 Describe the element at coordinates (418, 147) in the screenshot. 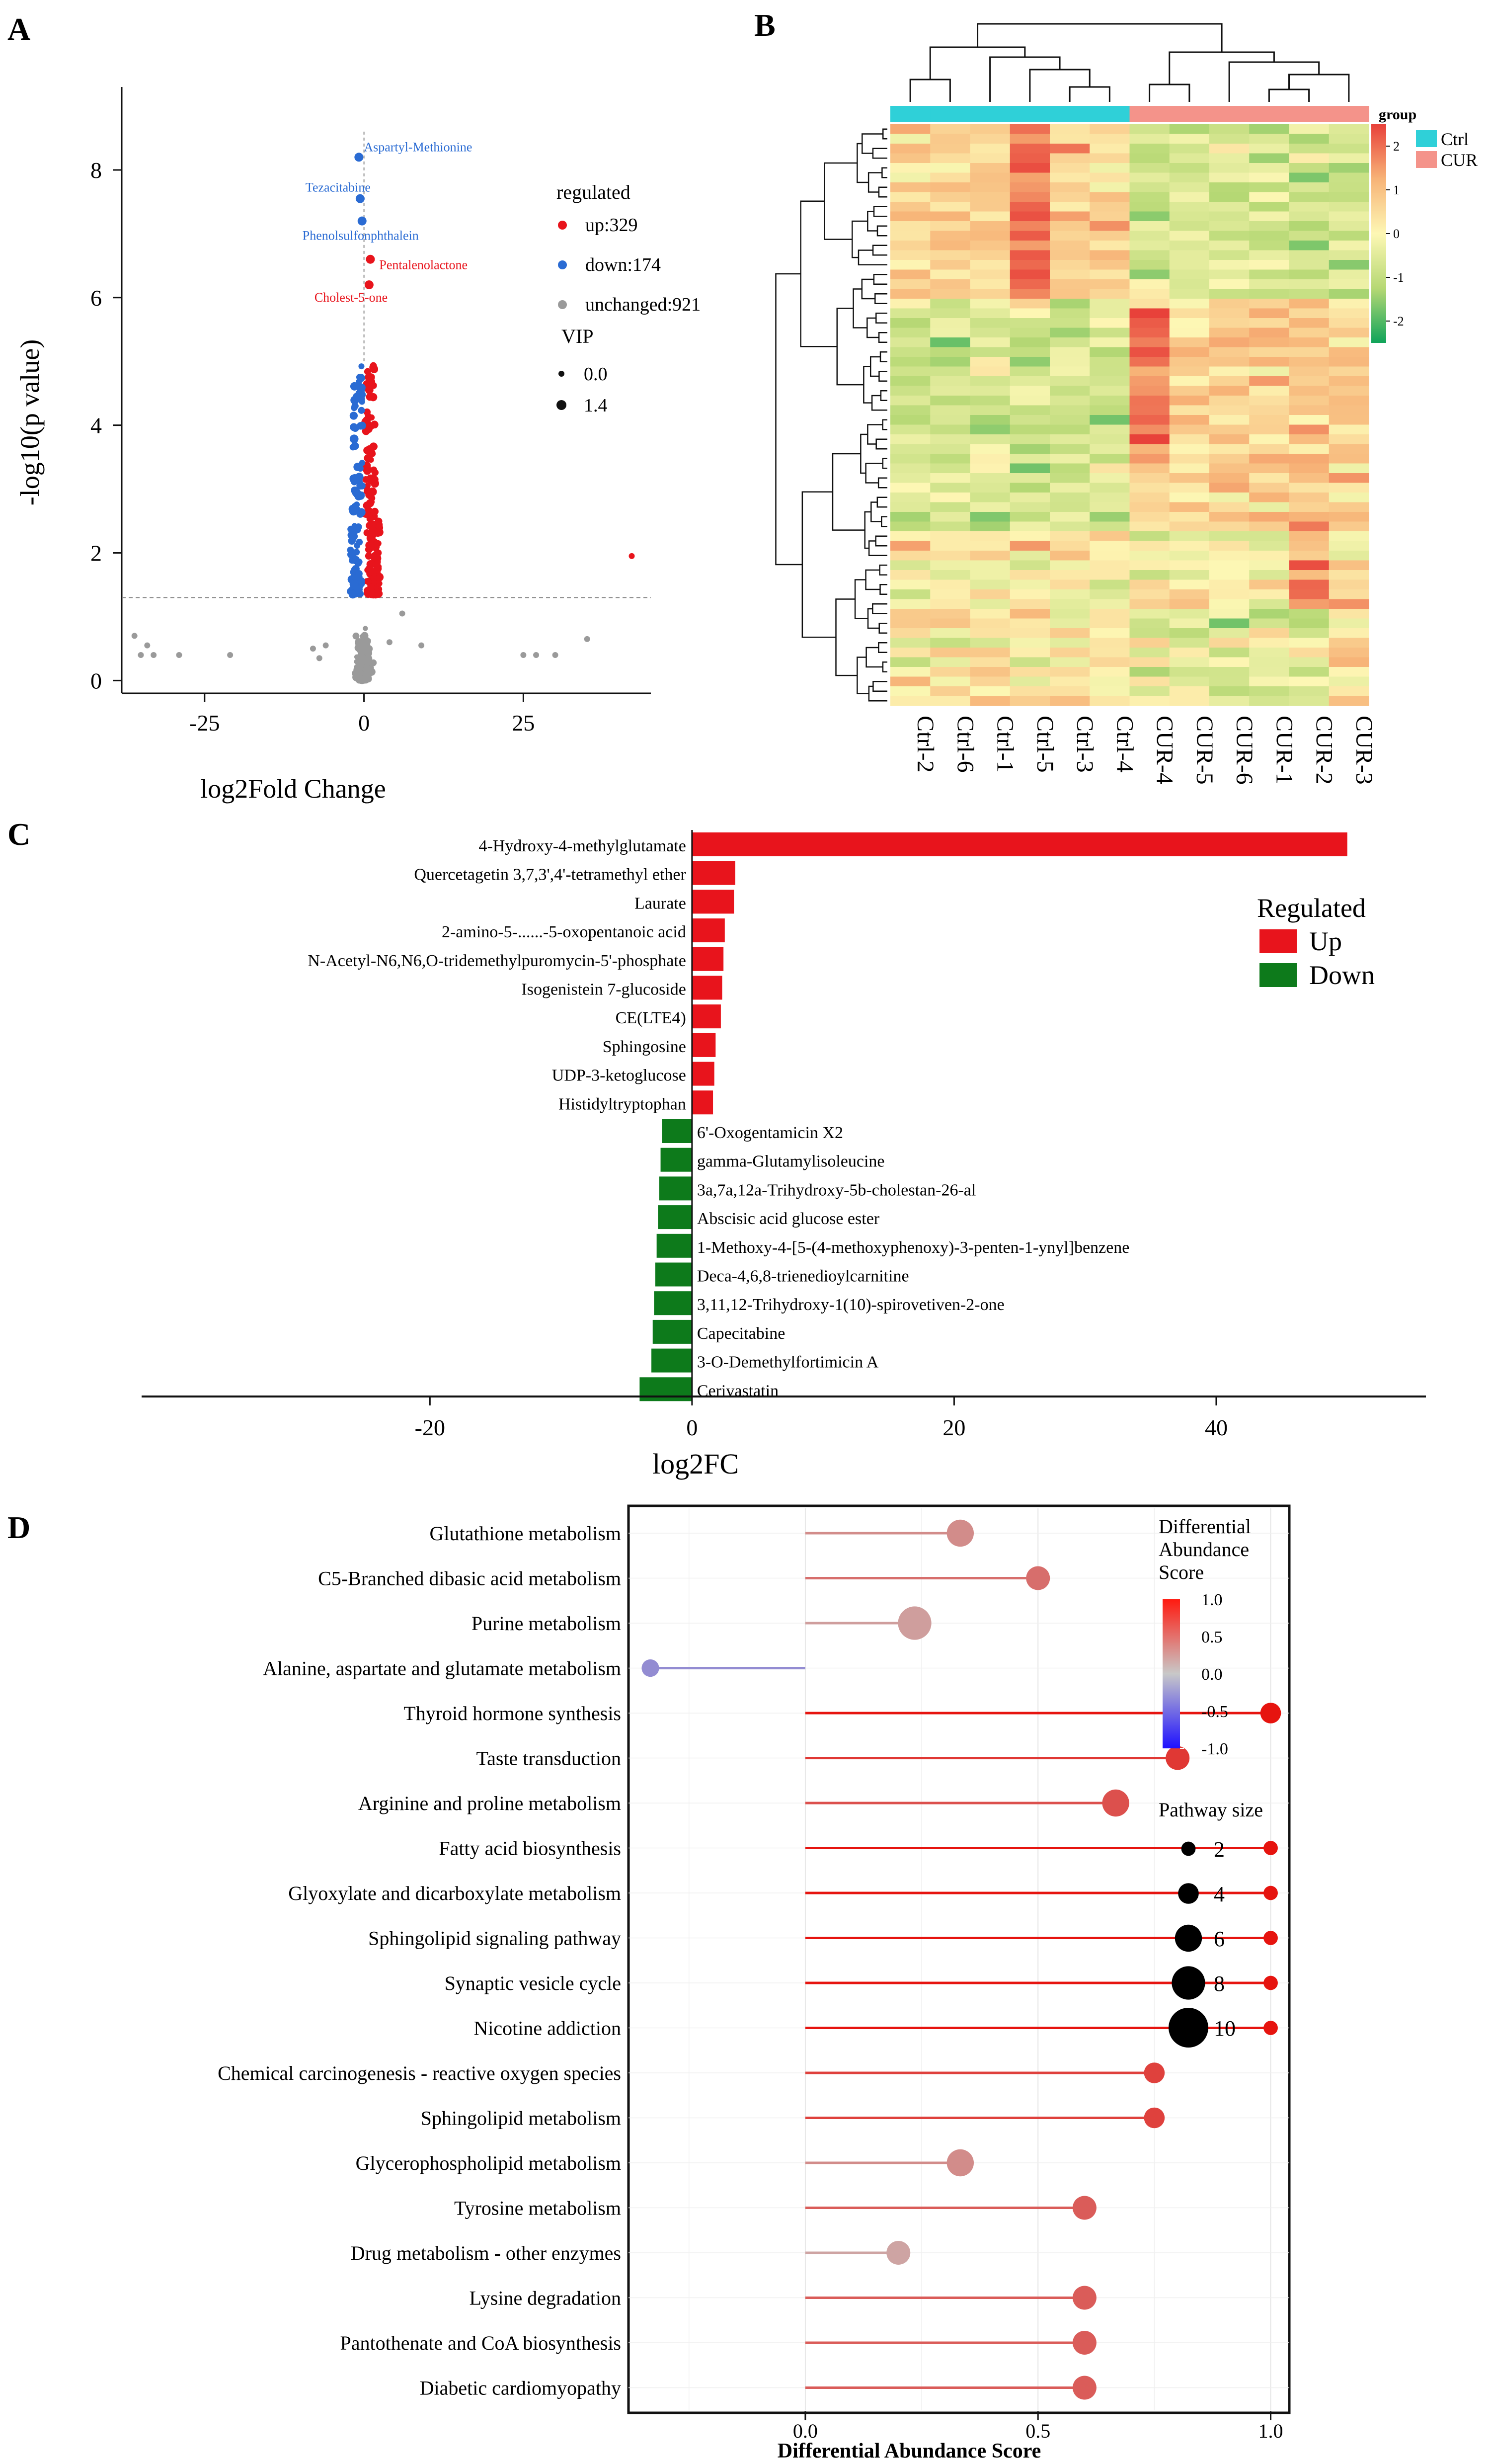

I see `volcano-point-label: Aspartyl-Methionine` at that location.